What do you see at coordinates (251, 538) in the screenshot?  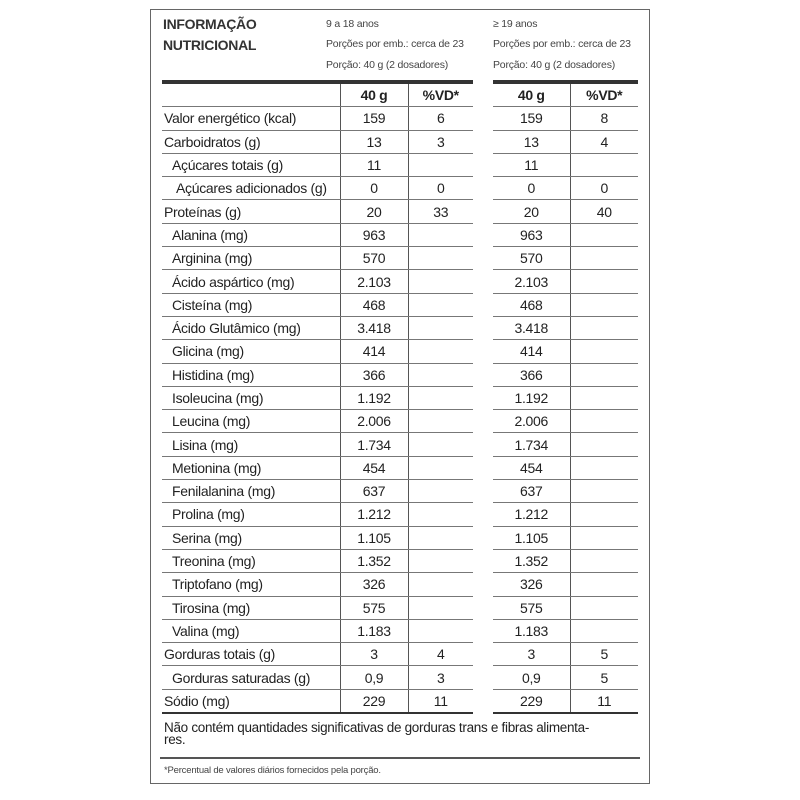 I see `nutrient-label: Serina (mg)` at bounding box center [251, 538].